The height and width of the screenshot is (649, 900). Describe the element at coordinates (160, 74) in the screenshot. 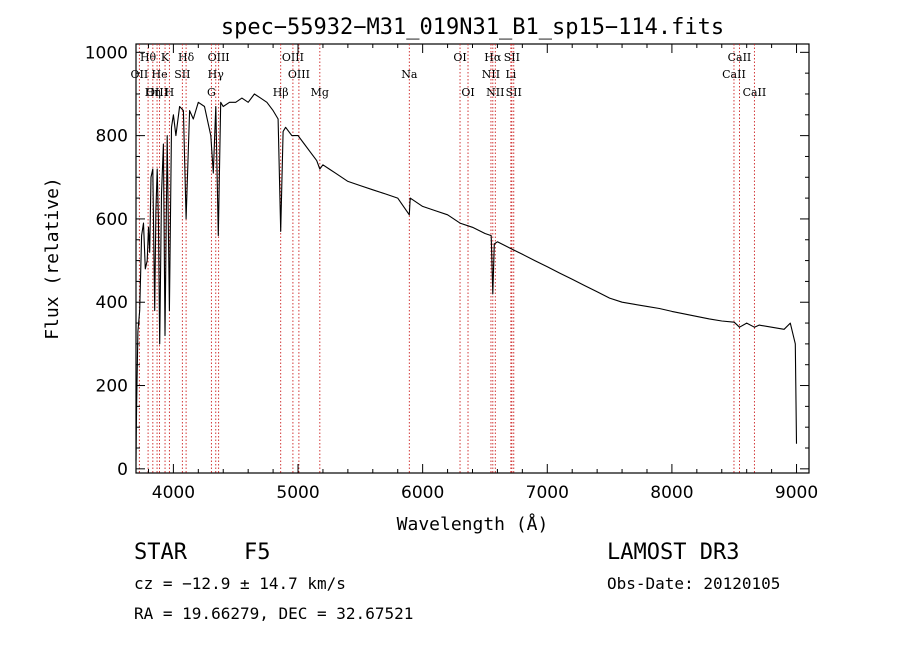

I see `spectral-line-label: He` at that location.